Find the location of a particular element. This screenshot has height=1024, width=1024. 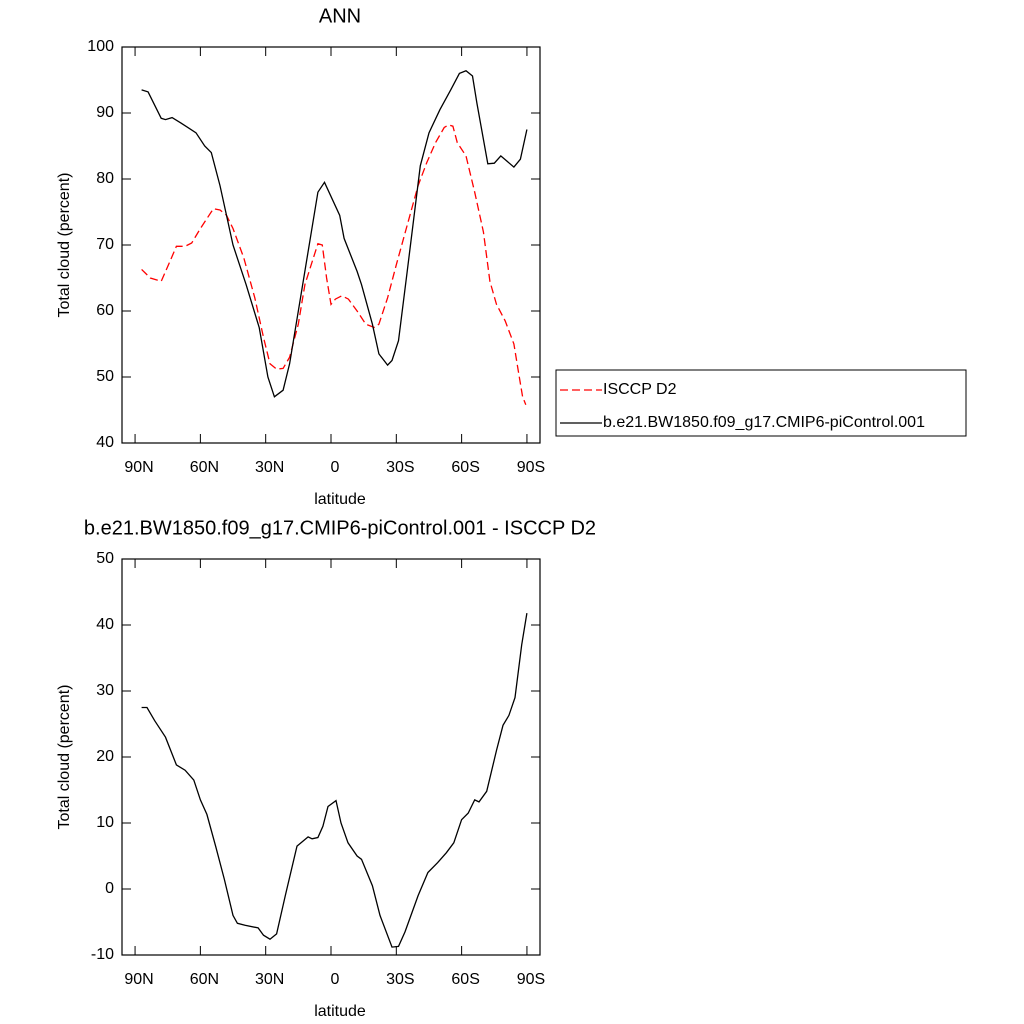

y-tick-label: 0 is located at coordinates (109, 888).